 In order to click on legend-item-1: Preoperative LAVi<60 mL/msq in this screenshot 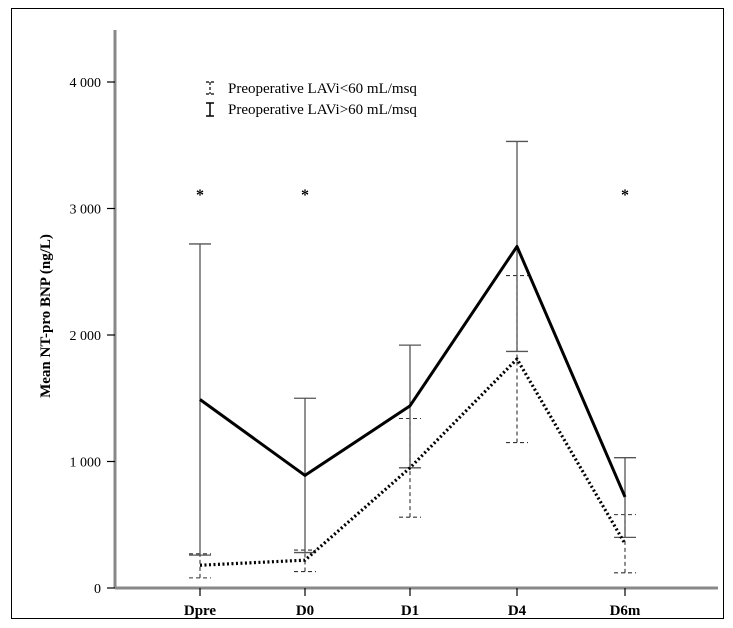, I will do `click(311, 89)`.